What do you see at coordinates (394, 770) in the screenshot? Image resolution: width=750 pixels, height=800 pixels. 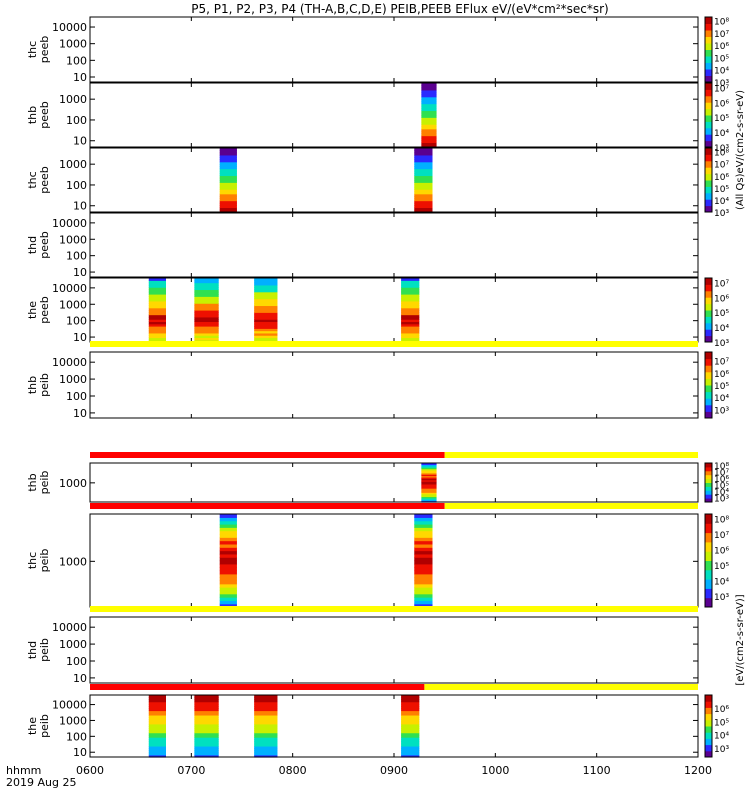 I see `x-tick-label: 0900` at bounding box center [394, 770].